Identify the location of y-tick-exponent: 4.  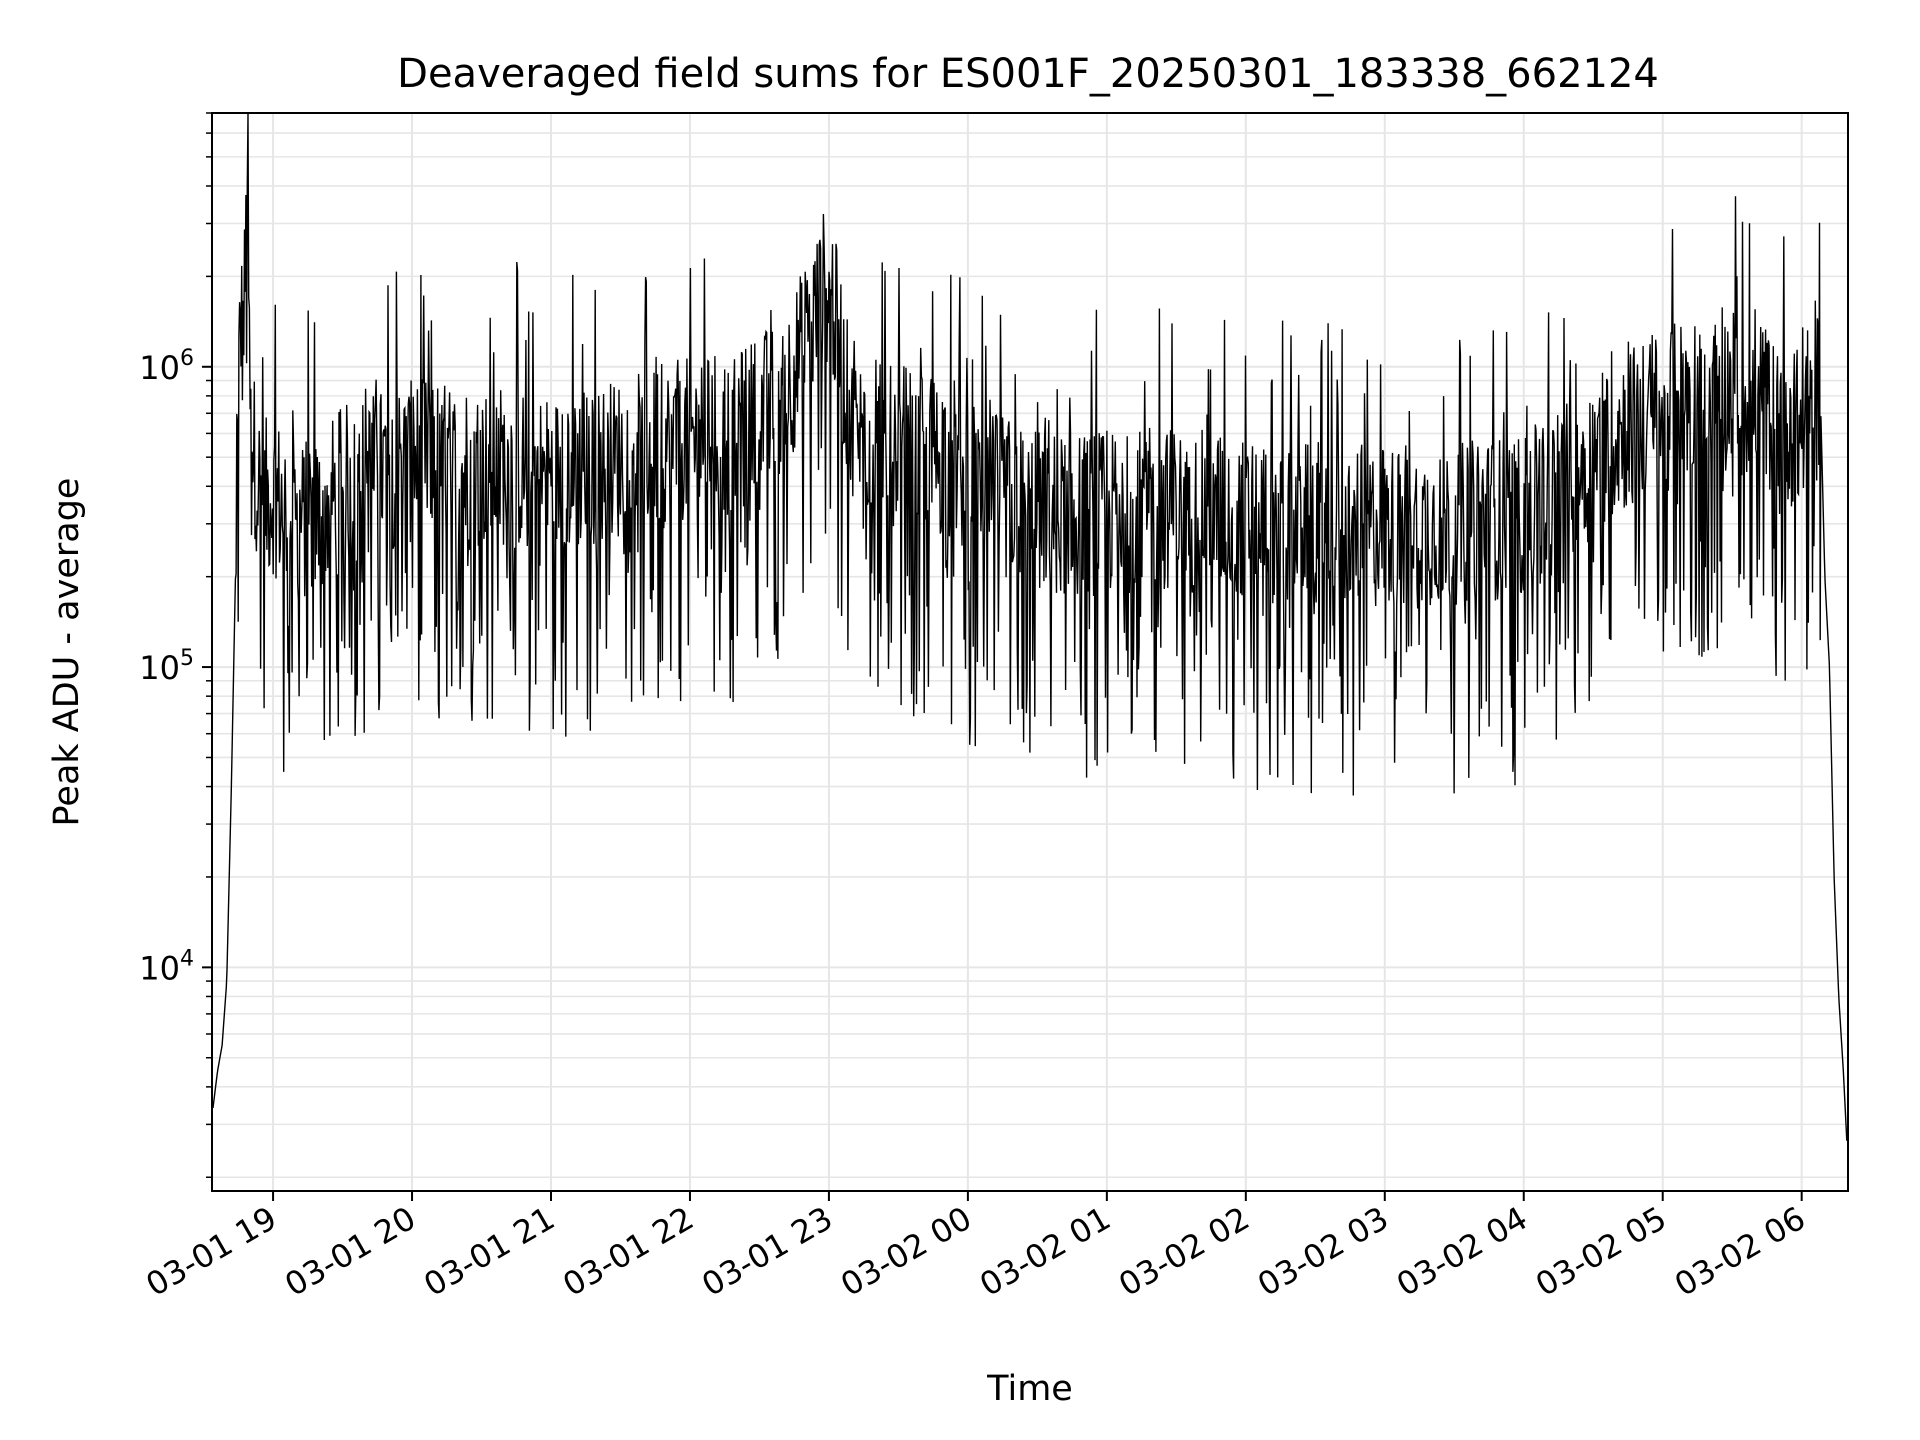
(187, 958).